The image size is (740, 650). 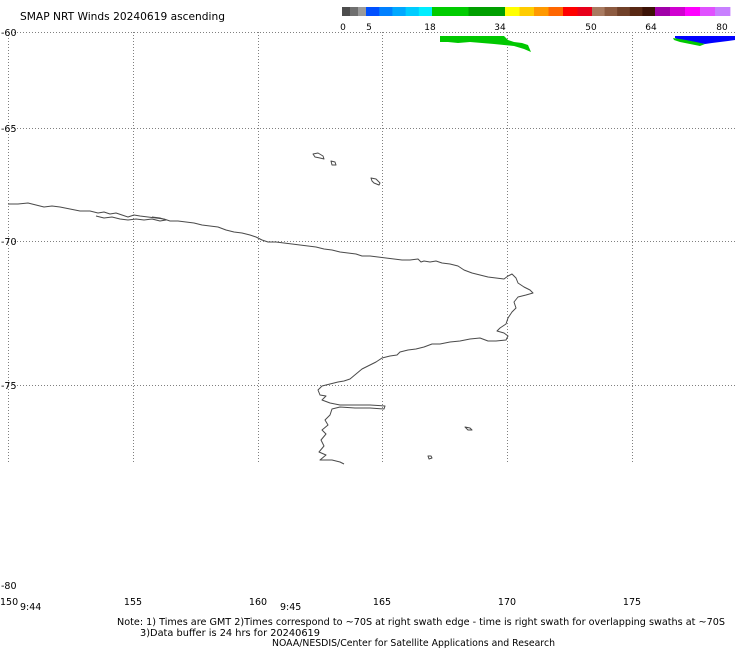 What do you see at coordinates (320, 602) in the screenshot?
I see `longitude-labels: 150 155 160 165 170 175` at bounding box center [320, 602].